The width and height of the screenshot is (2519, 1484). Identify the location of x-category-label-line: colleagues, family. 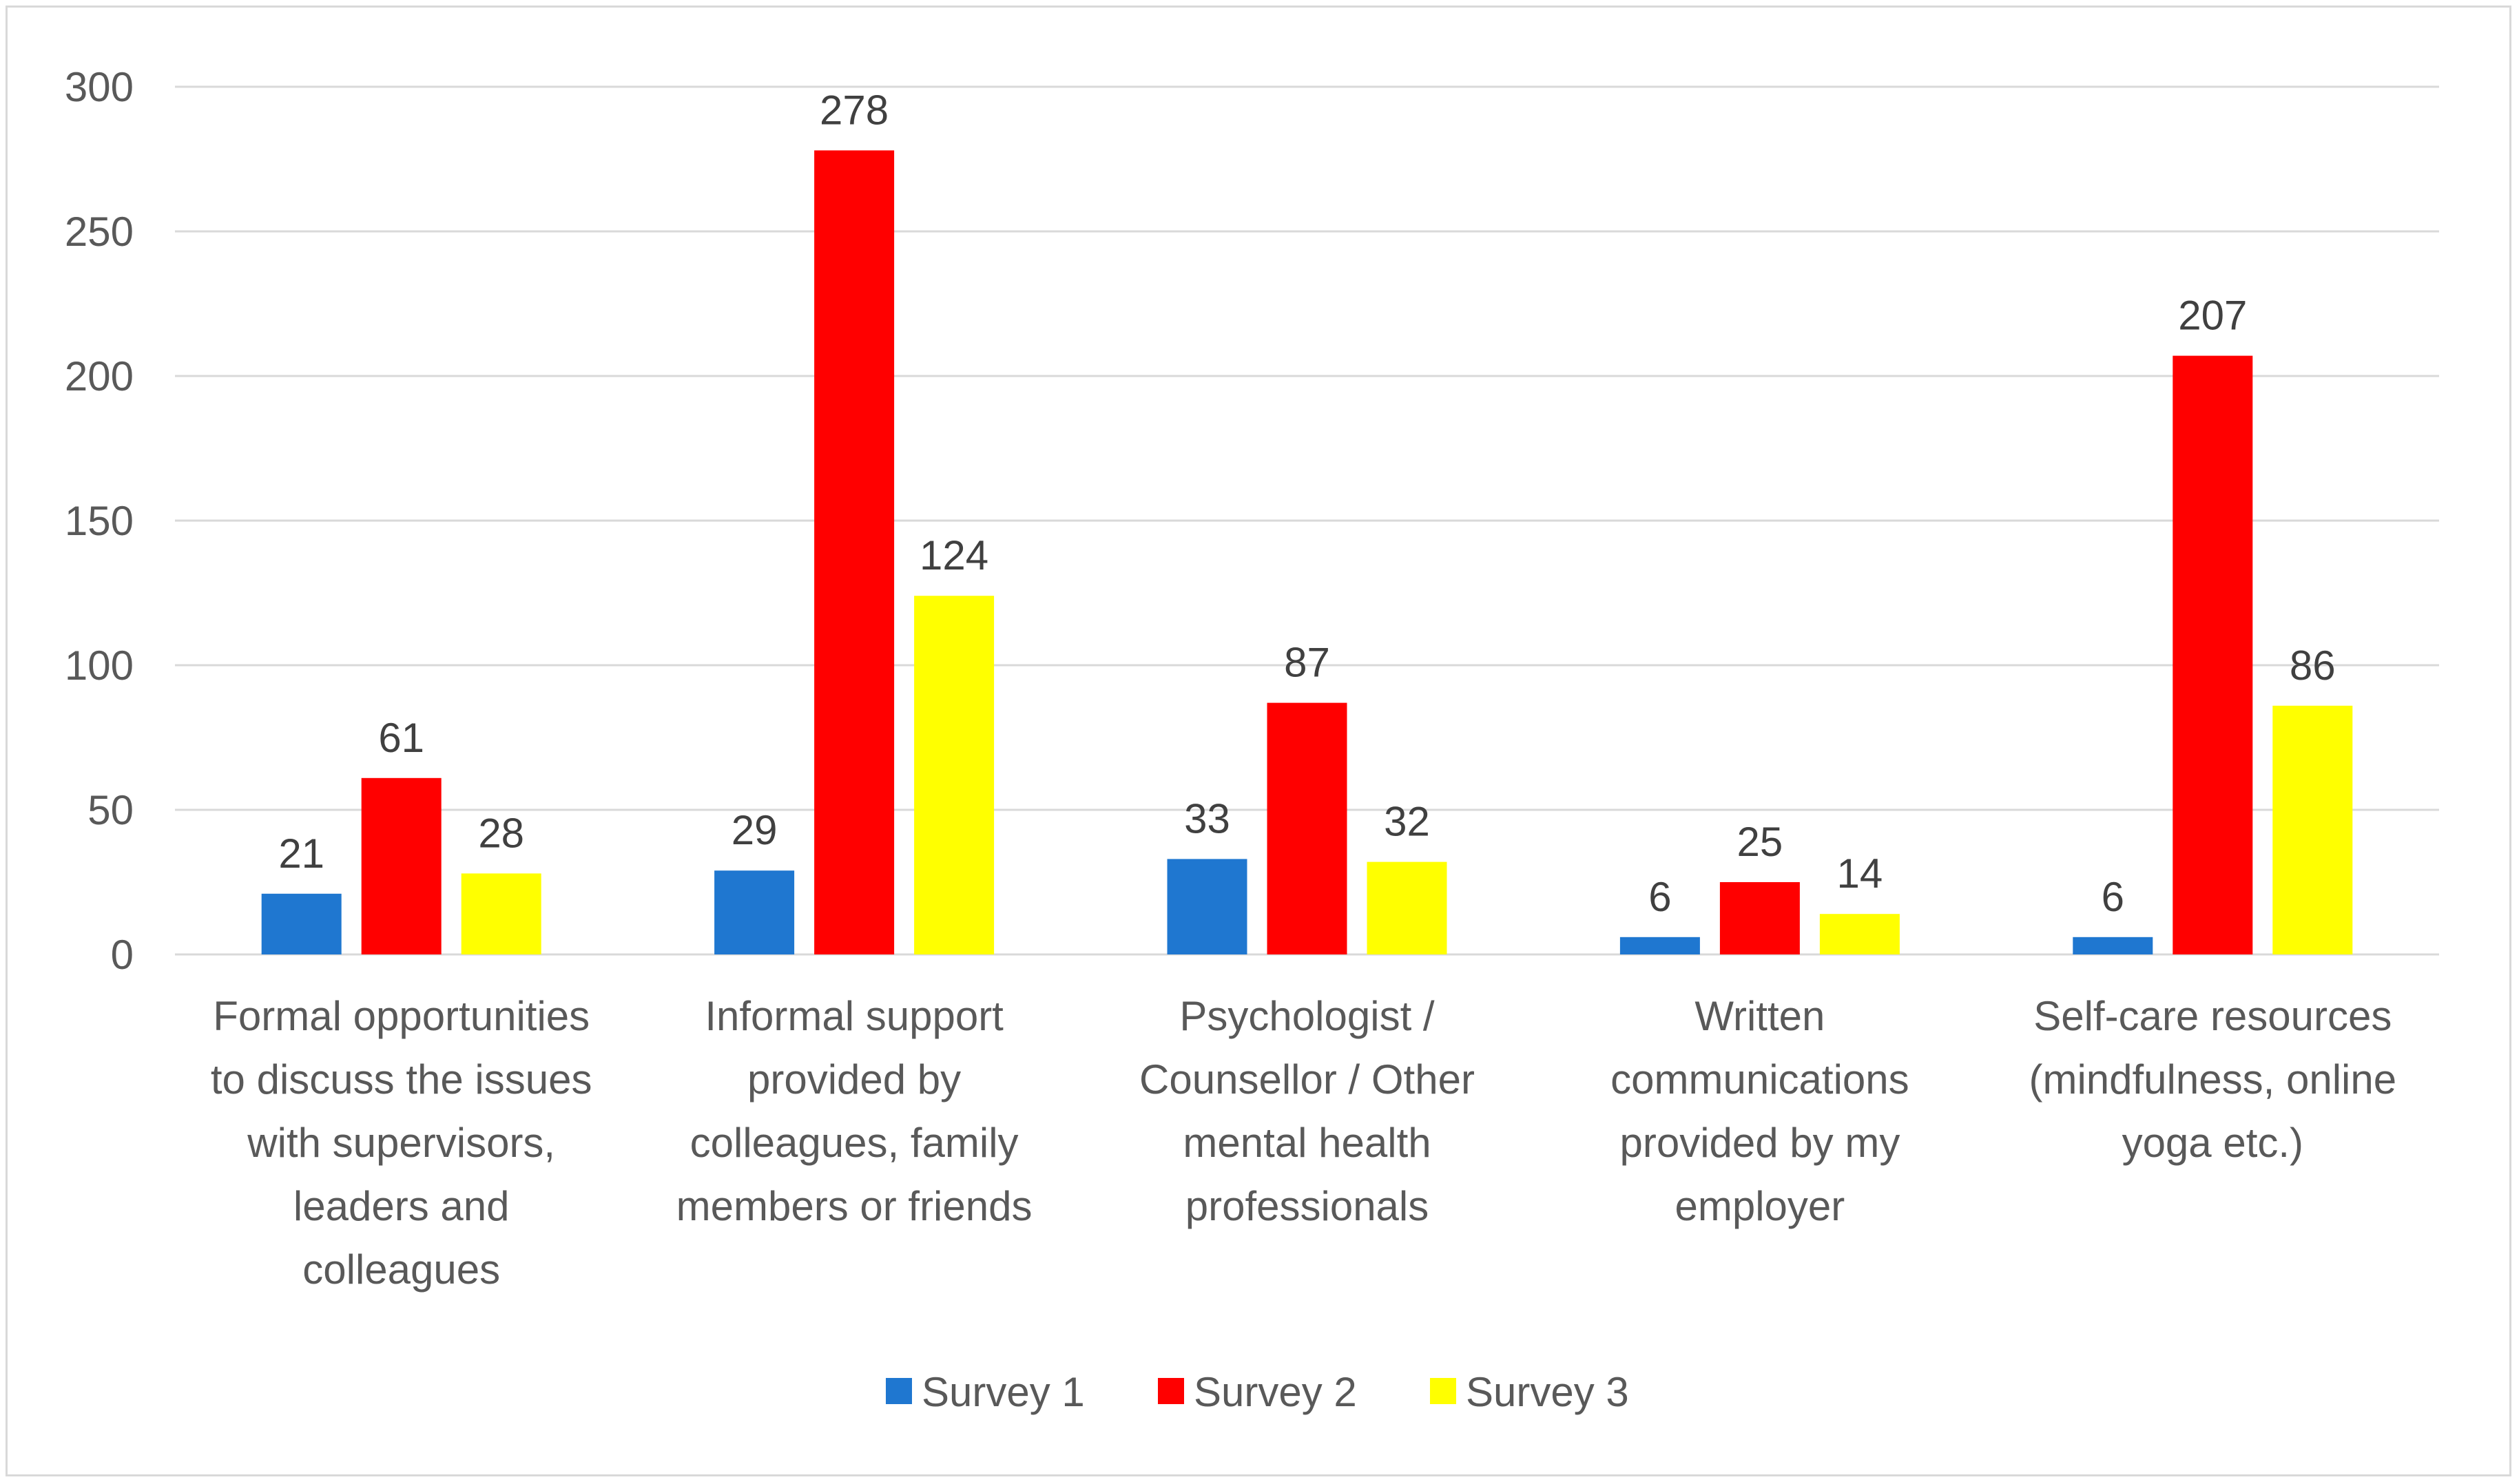
(854, 1143).